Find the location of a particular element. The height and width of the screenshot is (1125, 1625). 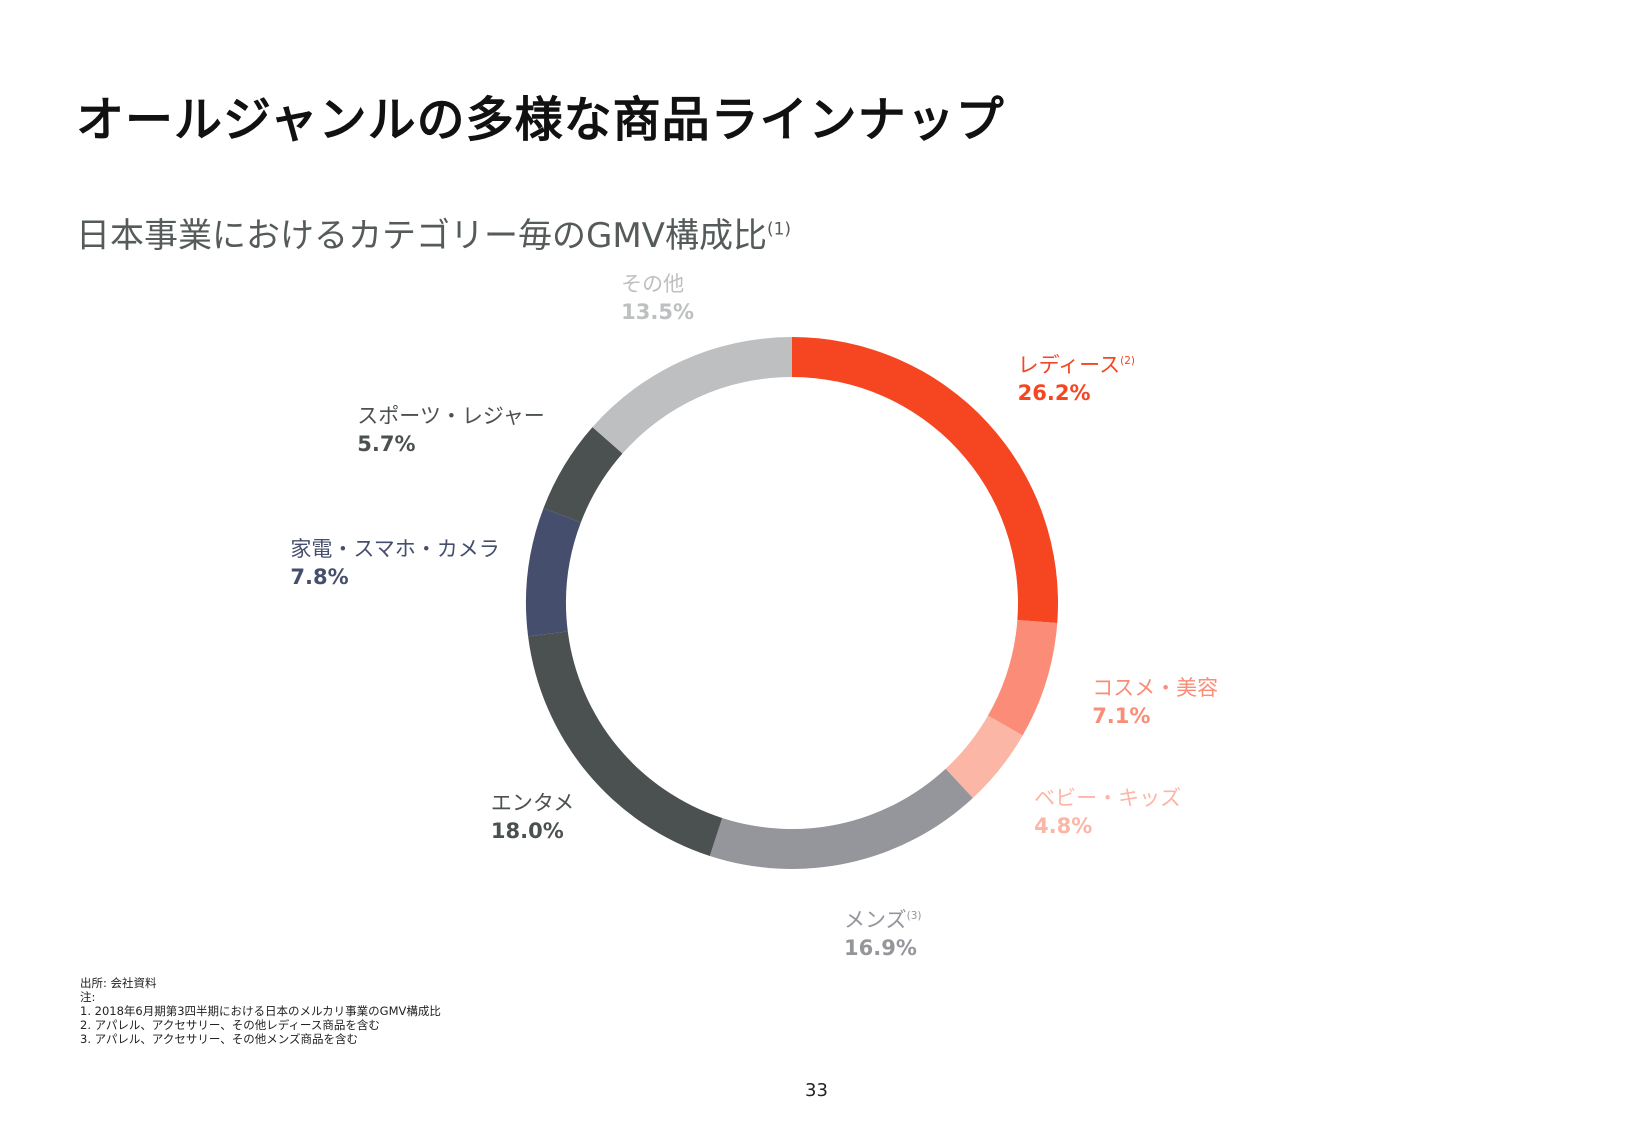

slice-label-7: スポーツ・レジャー 5.7% is located at coordinates (451, 430).